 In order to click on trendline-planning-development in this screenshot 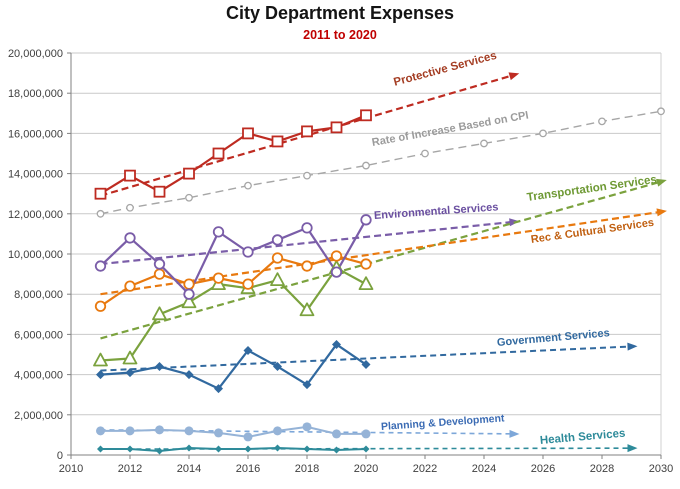, I will do `click(307, 432)`.